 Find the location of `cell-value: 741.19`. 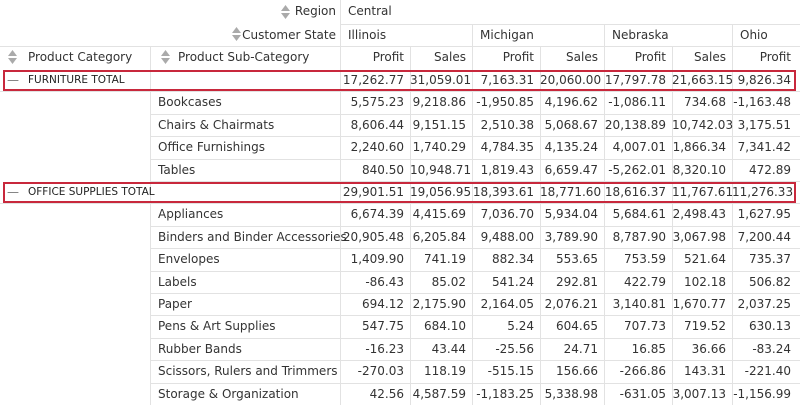

cell-value: 741.19 is located at coordinates (445, 259).